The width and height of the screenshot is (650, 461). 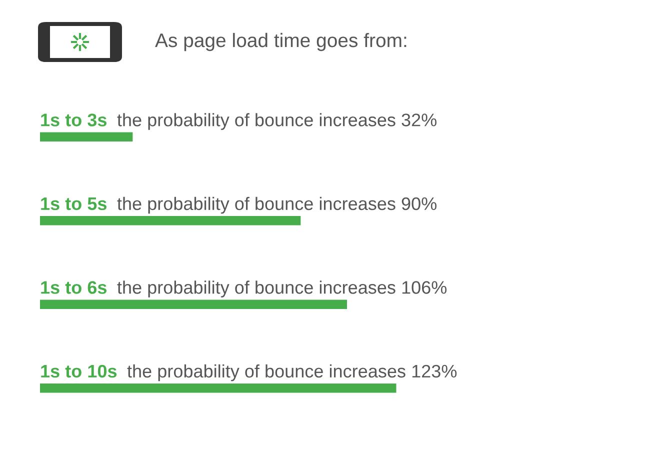 I want to click on y-tick-label: 1s to 10s, so click(x=79, y=371).